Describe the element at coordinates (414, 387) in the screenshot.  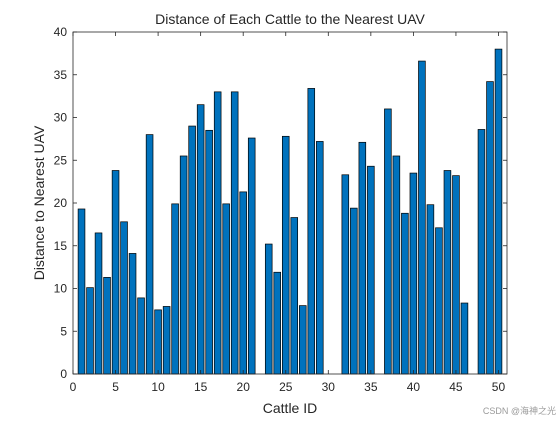
I see `x-tick-label: 40` at that location.